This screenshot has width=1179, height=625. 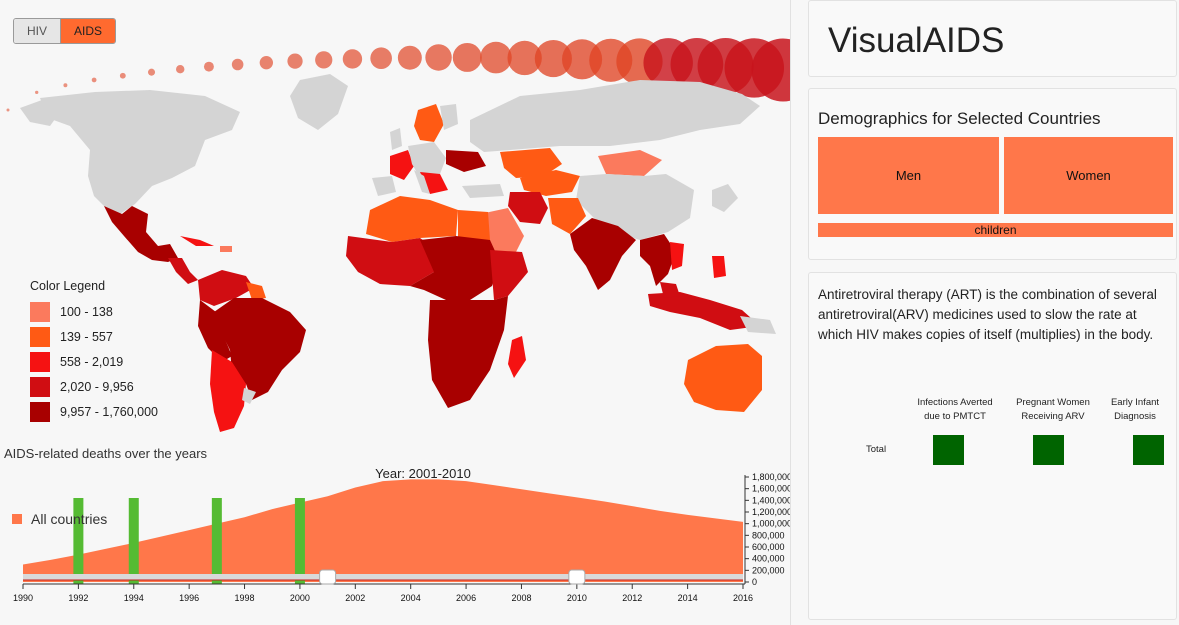 I want to click on column-header-early-infant: Early Infant Diagnosis, so click(x=1135, y=410).